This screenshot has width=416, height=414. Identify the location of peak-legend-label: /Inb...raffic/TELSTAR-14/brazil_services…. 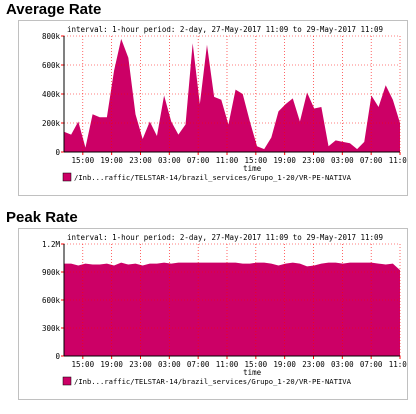
(213, 381).